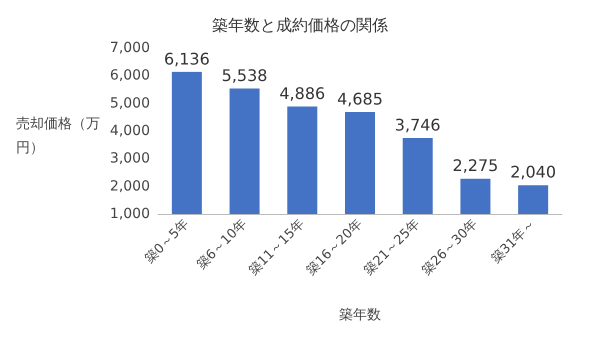 The width and height of the screenshot is (600, 350). I want to click on y-tick-label: 7,000, so click(130, 48).